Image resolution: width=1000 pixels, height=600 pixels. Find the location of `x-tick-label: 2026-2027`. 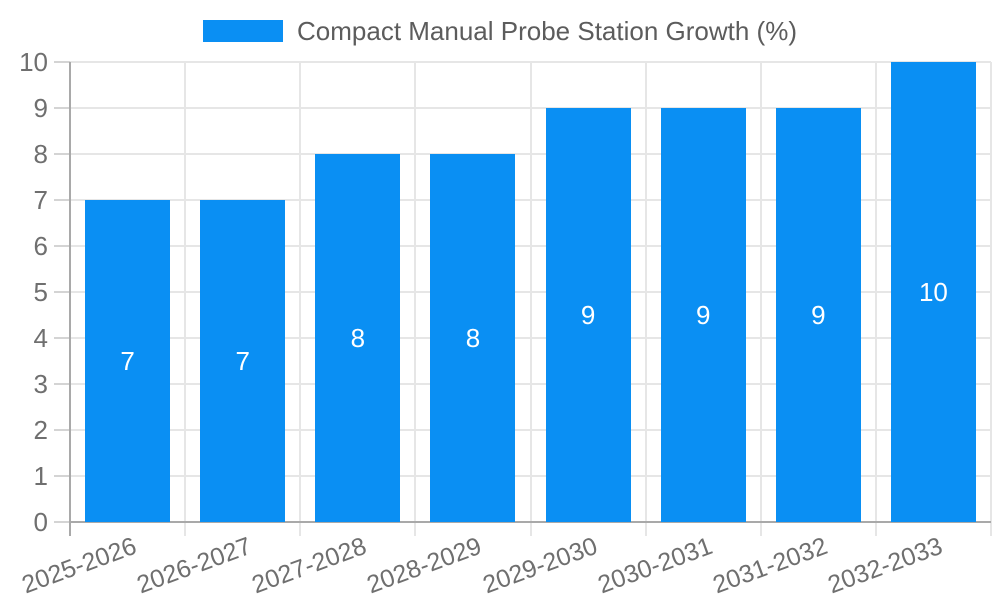

x-tick-label: 2026-2027 is located at coordinates (194, 566).